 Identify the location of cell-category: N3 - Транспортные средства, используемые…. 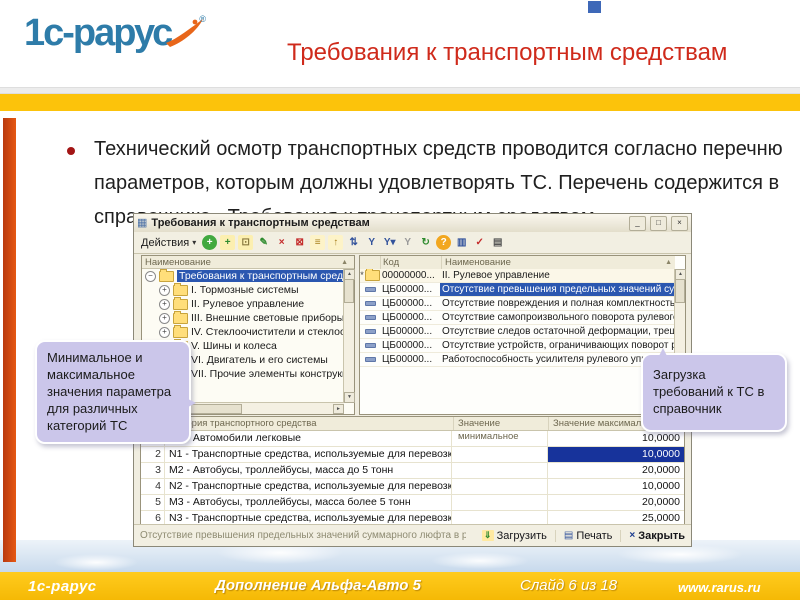
(310, 518).